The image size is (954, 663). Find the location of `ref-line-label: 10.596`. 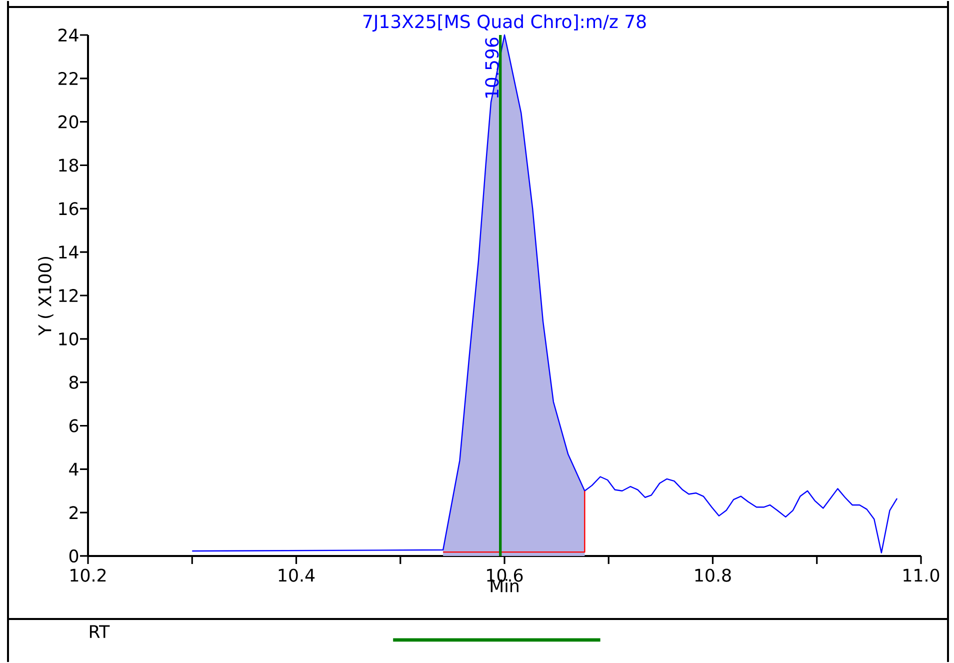

ref-line-label: 10.596 is located at coordinates (492, 68).